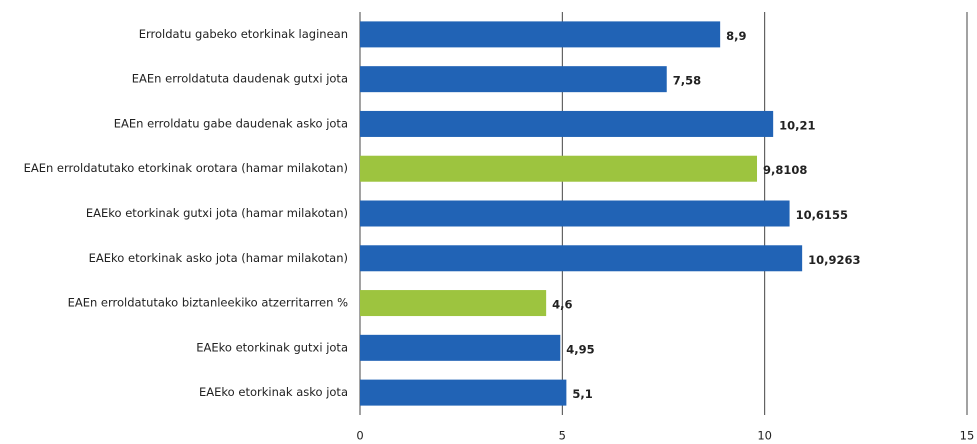  What do you see at coordinates (240, 79) in the screenshot?
I see `y-tick-label: EAEn erroldatuta daudenak gutxi jota` at bounding box center [240, 79].